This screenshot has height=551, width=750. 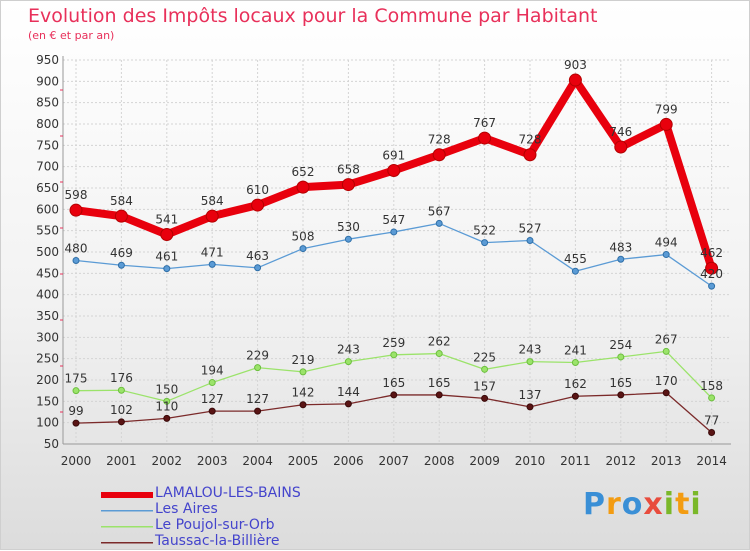 I want to click on x-tick-label: 2014, so click(x=711, y=461).